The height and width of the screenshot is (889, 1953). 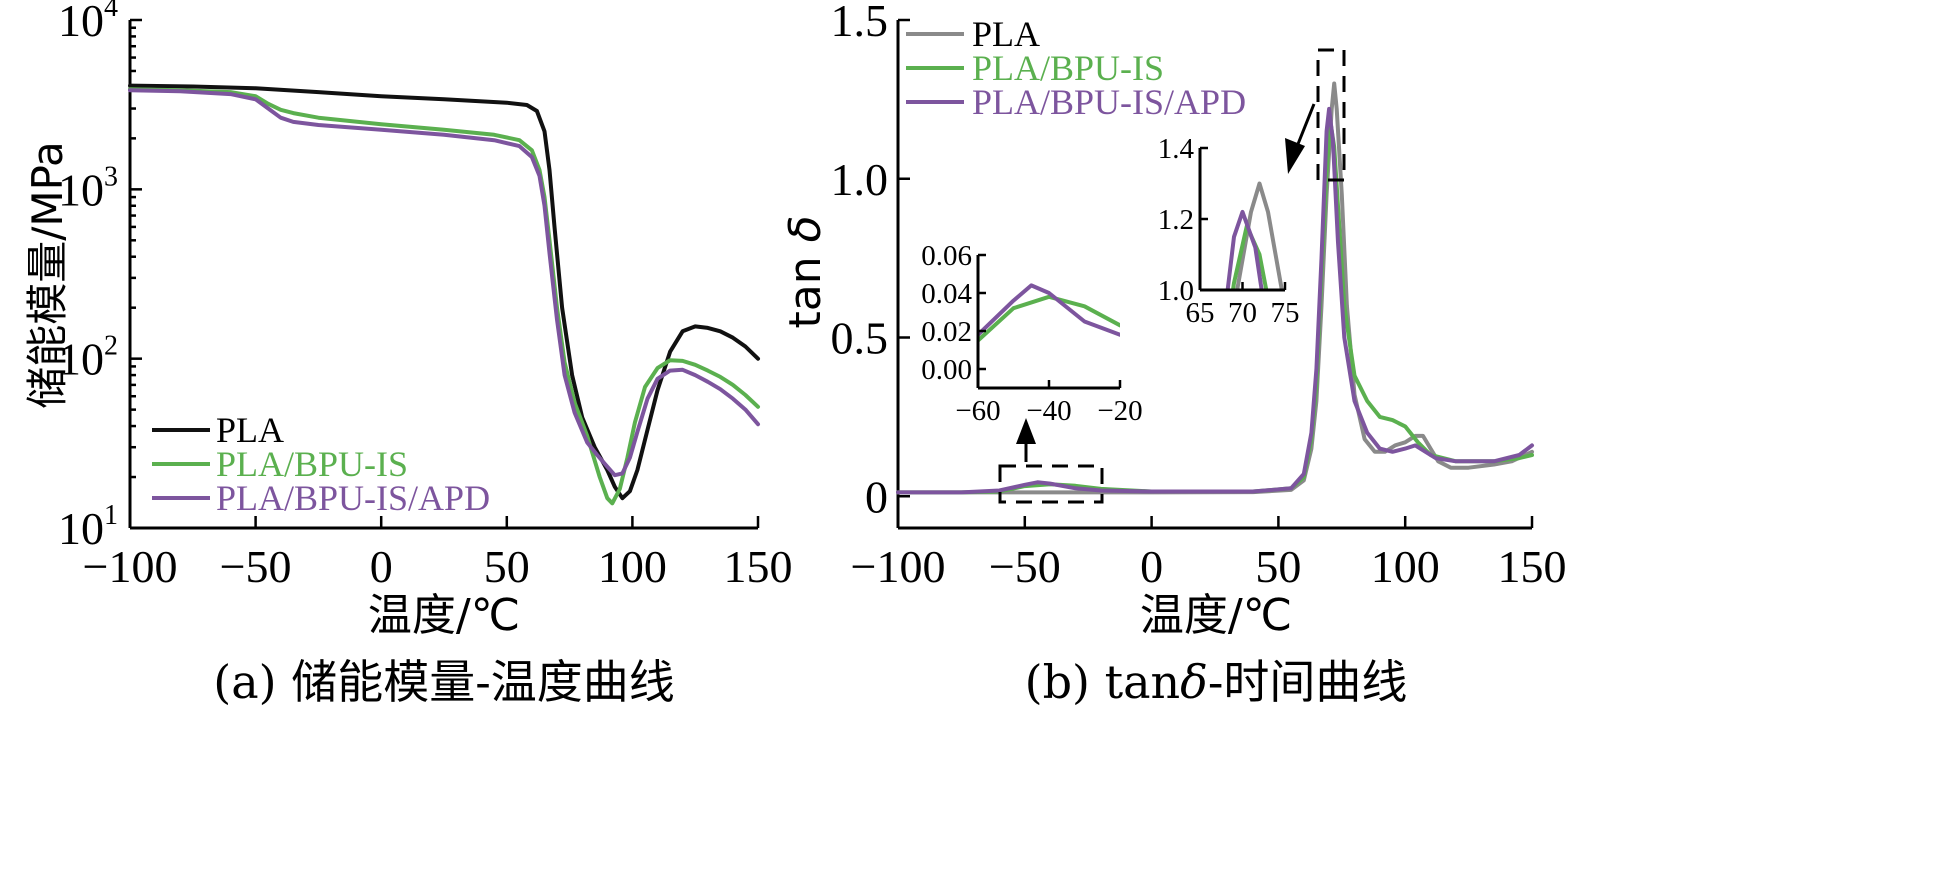 I want to click on panel-b-y-tick-label: 0, so click(x=876, y=496).